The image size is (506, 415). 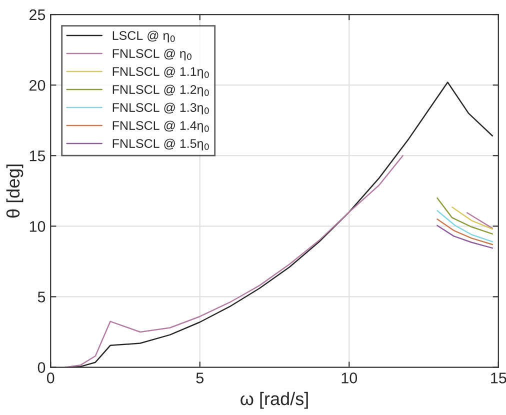 What do you see at coordinates (38, 85) in the screenshot?
I see `y-tick-label: 20` at bounding box center [38, 85].